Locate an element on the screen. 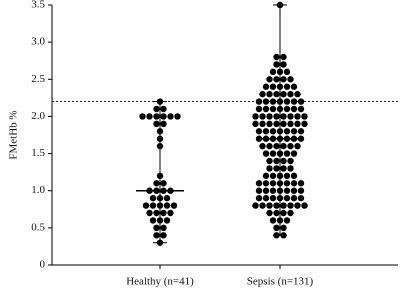 This screenshot has height=293, width=400. y-tick-label: 0 is located at coordinates (43, 265).